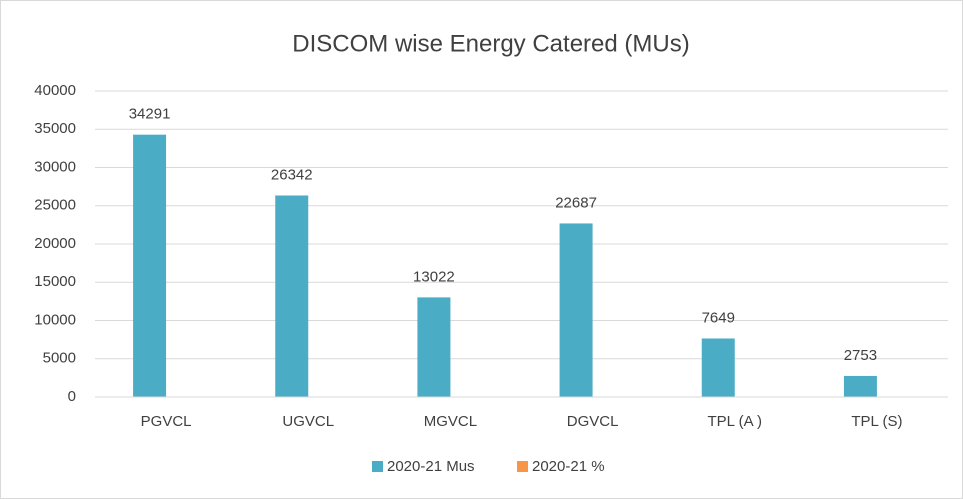 The width and height of the screenshot is (963, 499). I want to click on legend-label: 2020-21 Mus, so click(431, 466).